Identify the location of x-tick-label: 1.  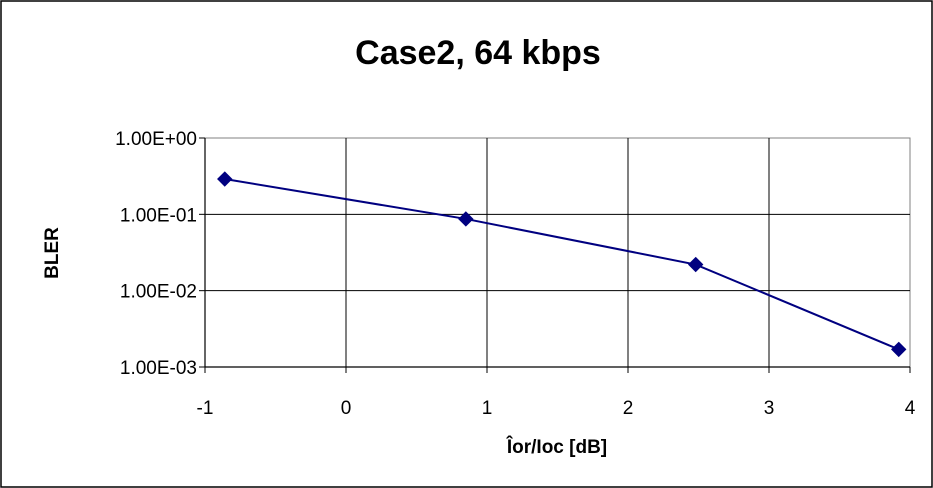
(487, 408).